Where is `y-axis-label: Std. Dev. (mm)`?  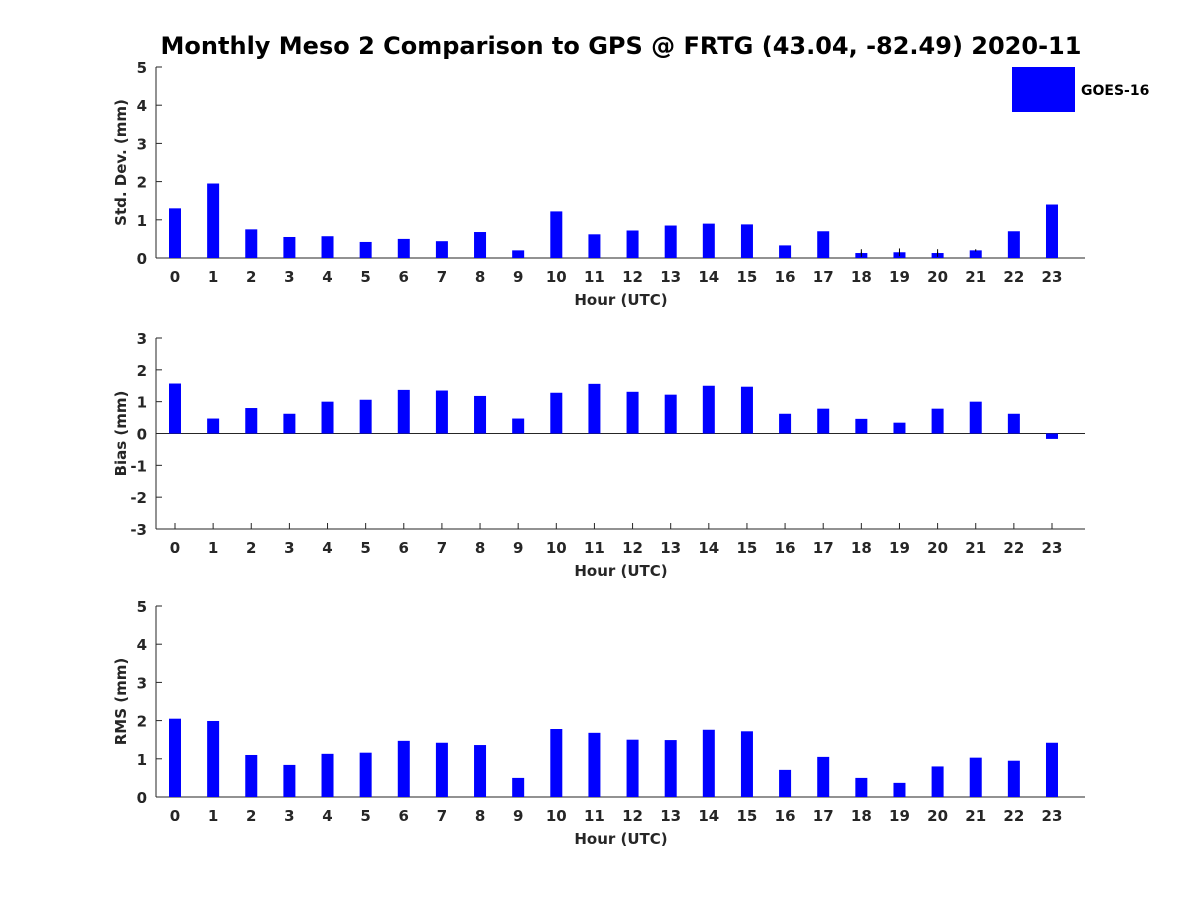 y-axis-label: Std. Dev. (mm) is located at coordinates (121, 162).